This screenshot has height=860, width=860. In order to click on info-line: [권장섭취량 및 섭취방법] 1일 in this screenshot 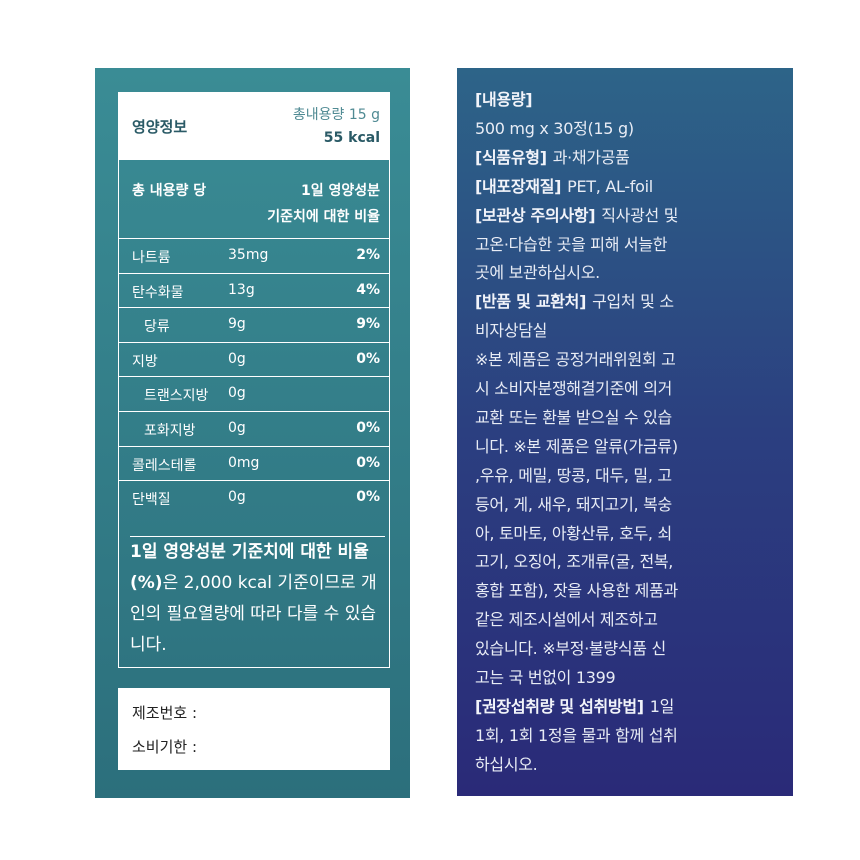, I will do `click(574, 705)`.